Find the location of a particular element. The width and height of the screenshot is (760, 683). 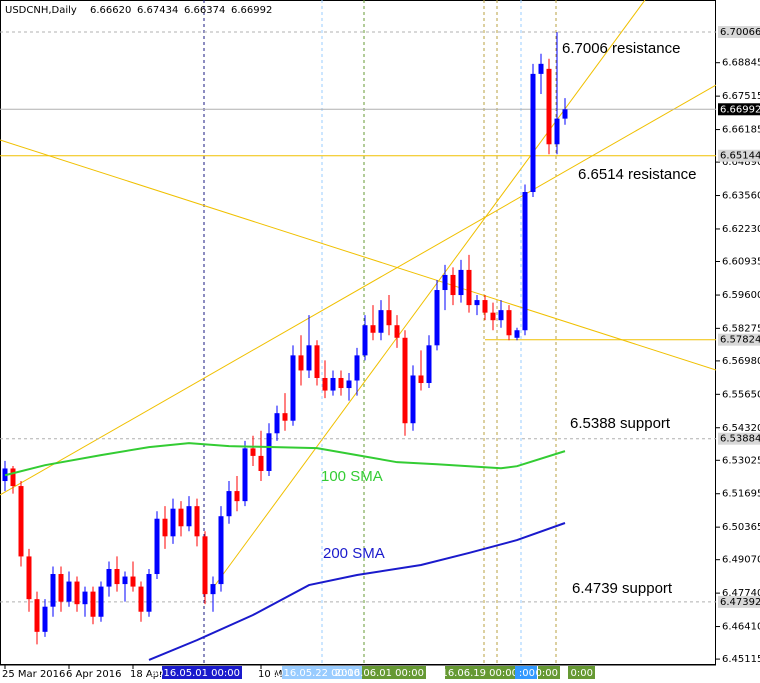

y-tick-label: 6.56980 is located at coordinates (741, 361).